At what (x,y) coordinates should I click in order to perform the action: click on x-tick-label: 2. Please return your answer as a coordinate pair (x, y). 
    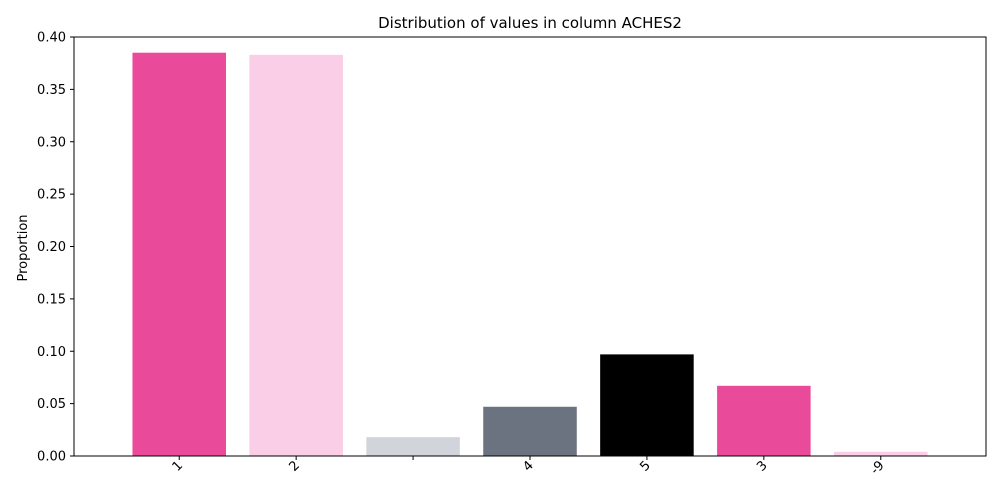
    Looking at the image, I should click on (295, 466).